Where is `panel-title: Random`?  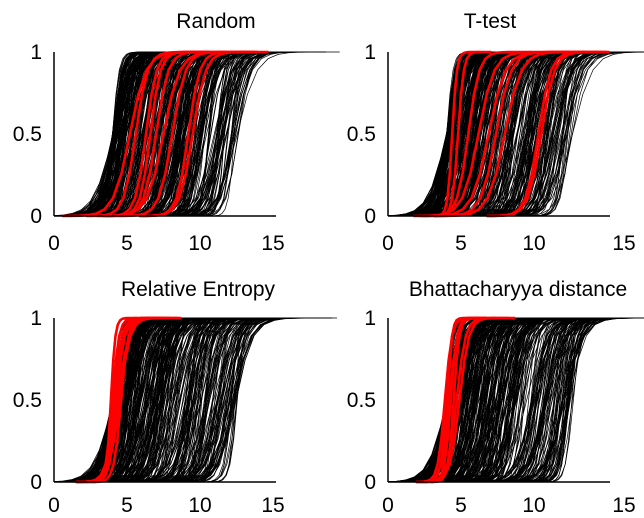 panel-title: Random is located at coordinates (215, 21).